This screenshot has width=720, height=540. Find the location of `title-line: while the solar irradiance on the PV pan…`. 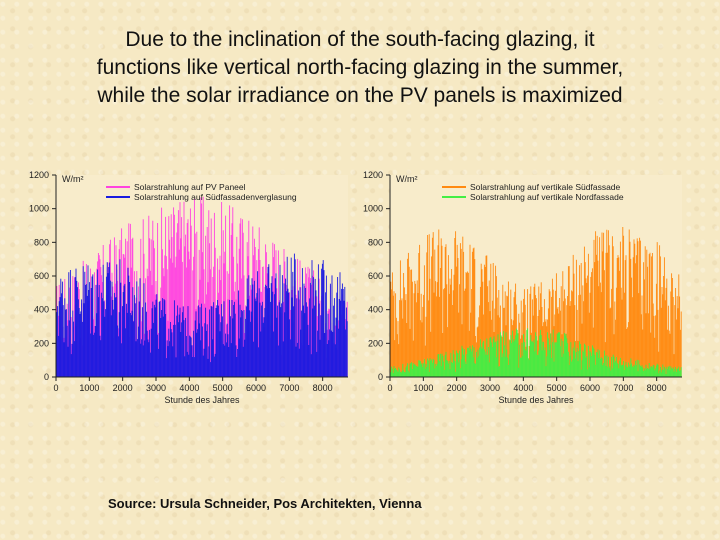

title-line: while the solar irradiance on the PV pan… is located at coordinates (360, 95).